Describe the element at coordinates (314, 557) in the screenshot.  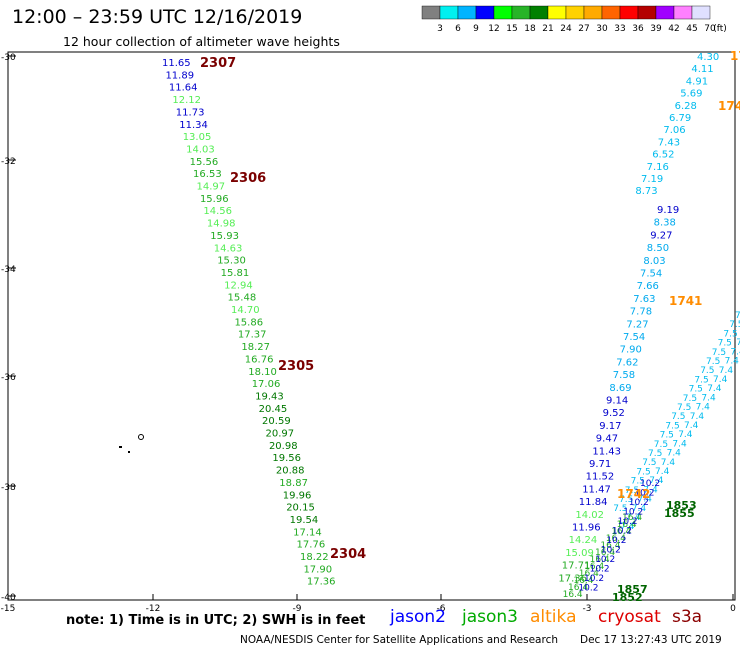
I see `wave-height-label: 18.22` at that location.